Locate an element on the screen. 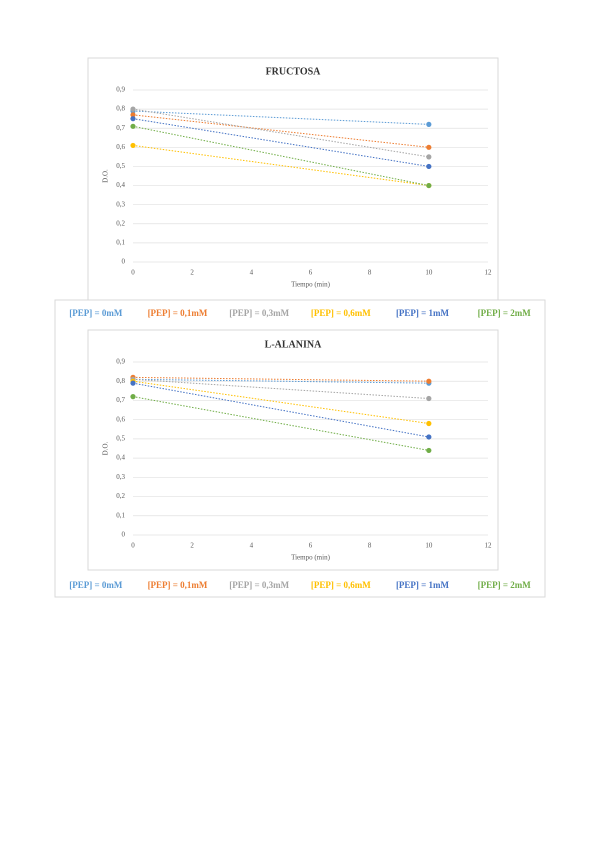  chart-title: L-ALANINA is located at coordinates (293, 344).